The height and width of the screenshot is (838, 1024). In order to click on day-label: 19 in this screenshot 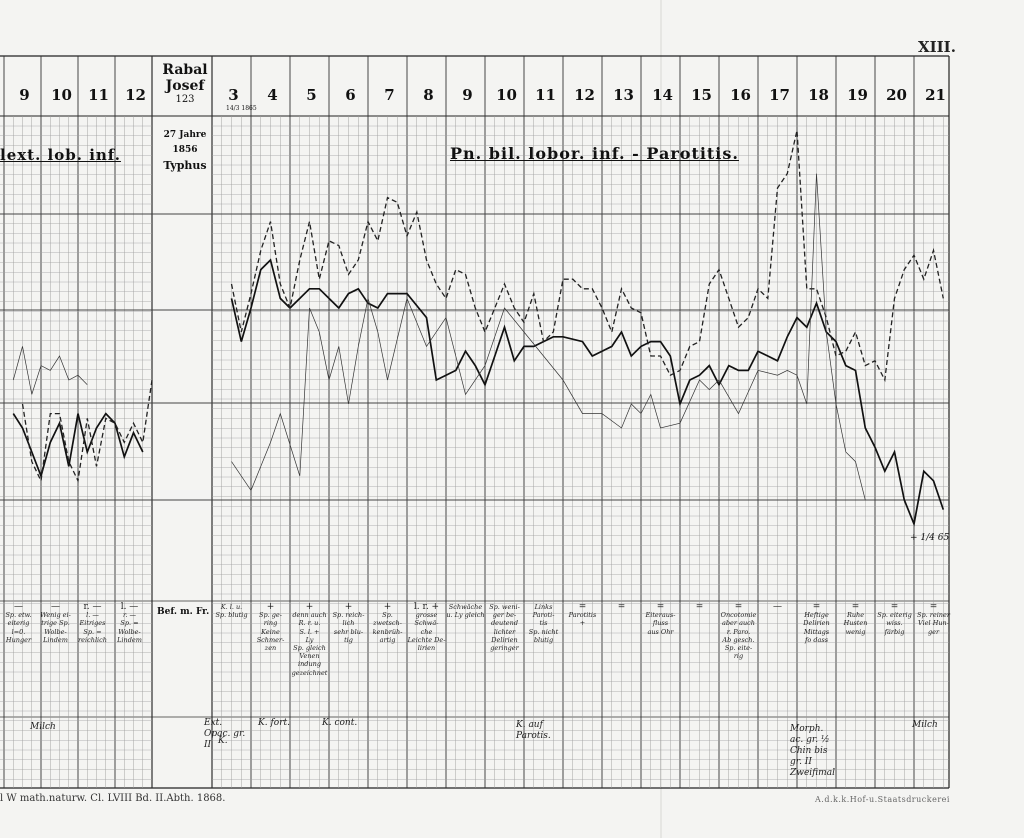, I will do `click(857, 95)`.